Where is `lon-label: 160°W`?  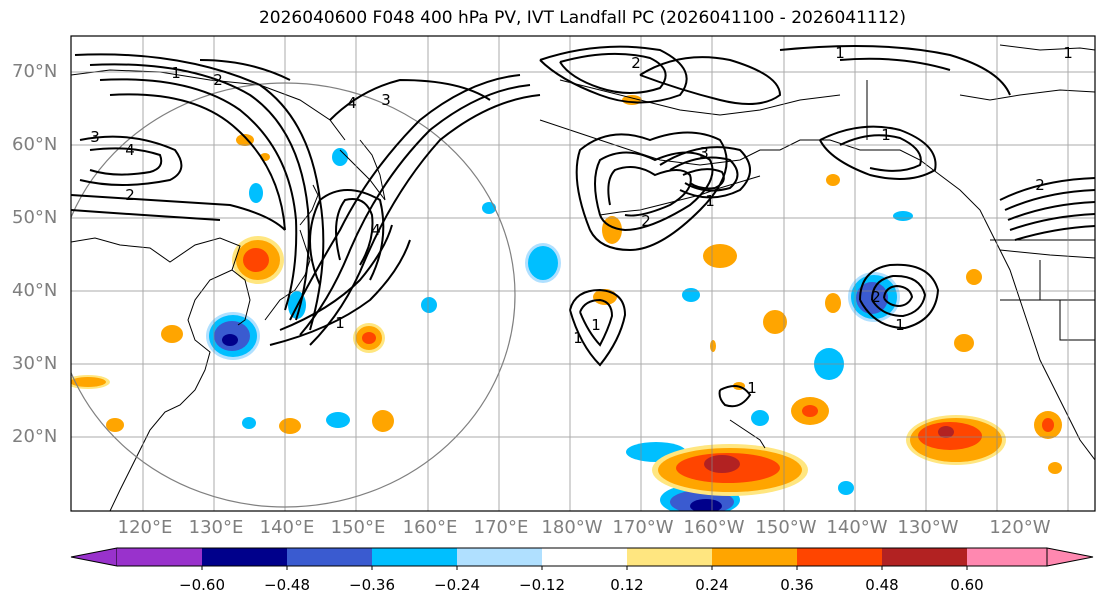 lon-label: 160°W is located at coordinates (714, 527).